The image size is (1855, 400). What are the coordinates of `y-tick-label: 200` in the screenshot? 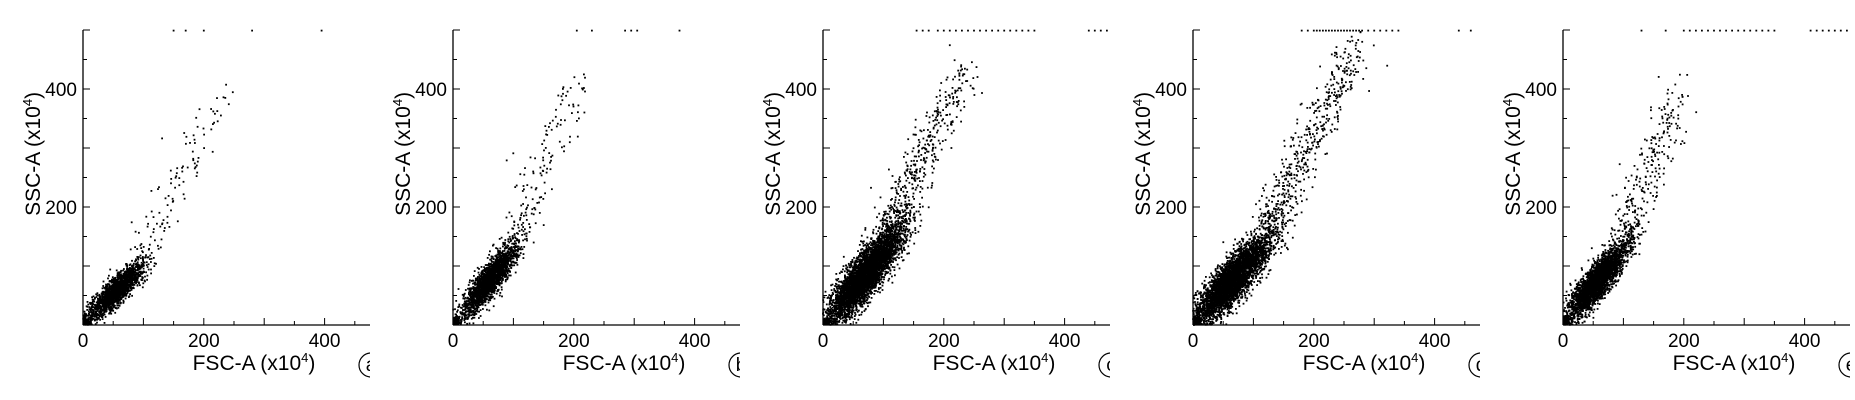 It's located at (801, 208).